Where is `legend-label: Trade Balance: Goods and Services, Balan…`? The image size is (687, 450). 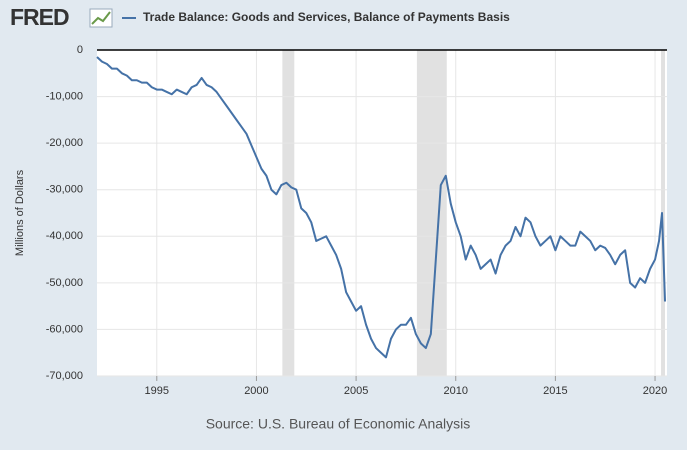 legend-label: Trade Balance: Goods and Services, Balan… is located at coordinates (326, 17).